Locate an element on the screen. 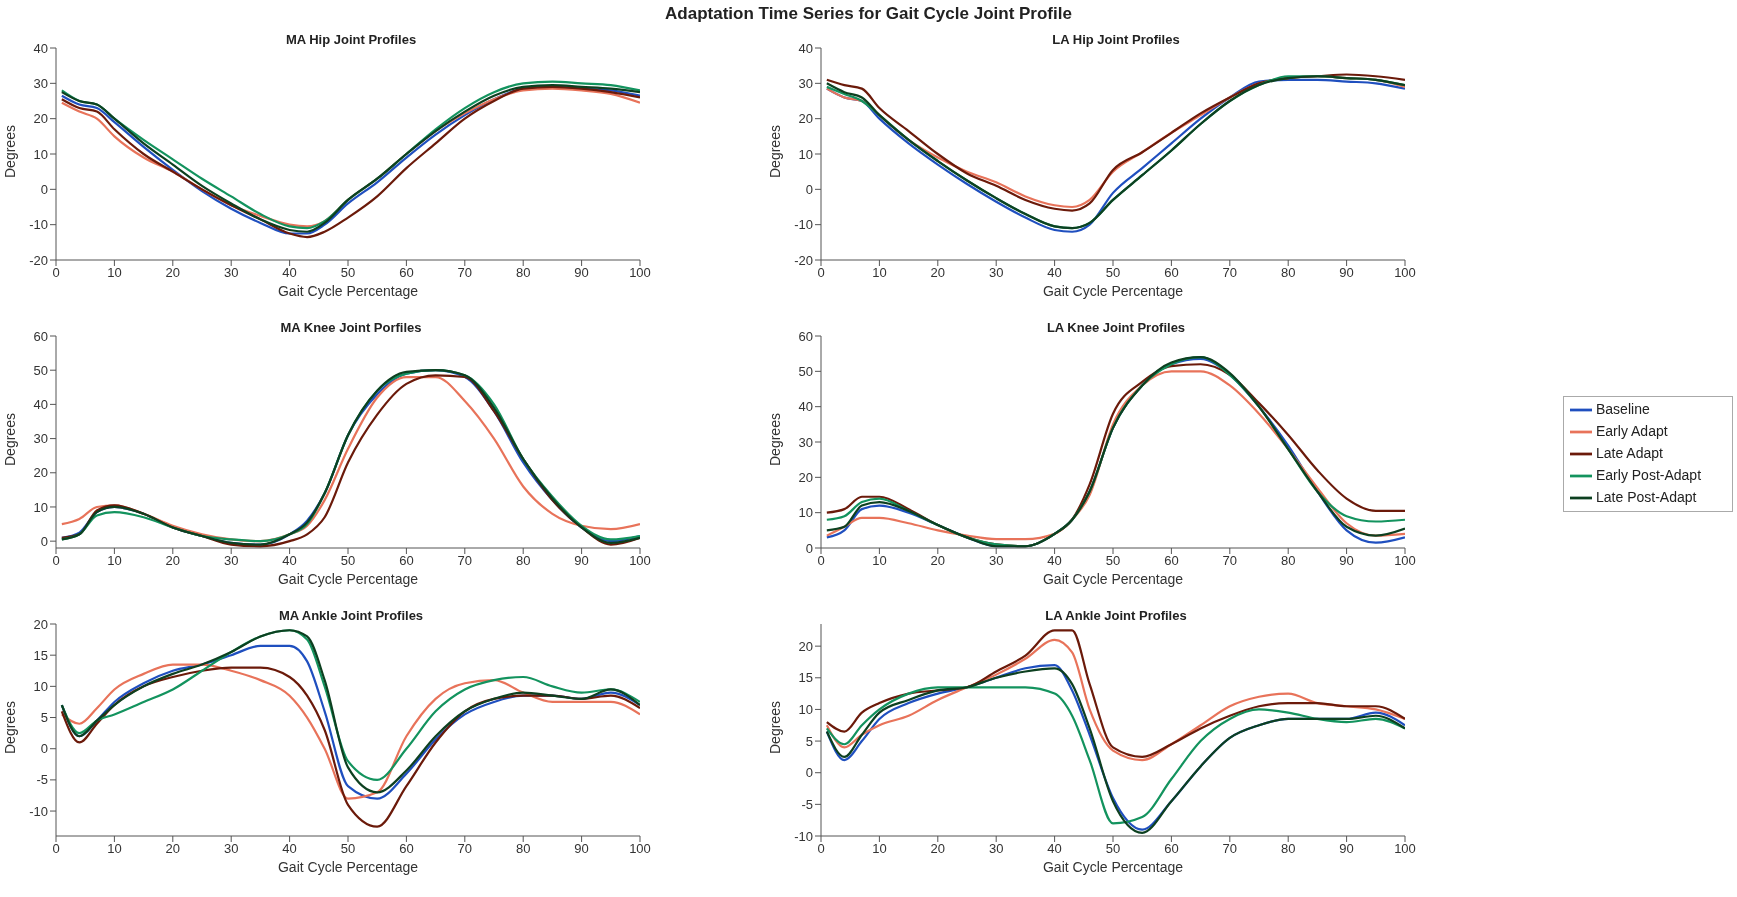 This screenshot has width=1737, height=897. chart-title: LA Hip Joint Profiles is located at coordinates (1116, 39).